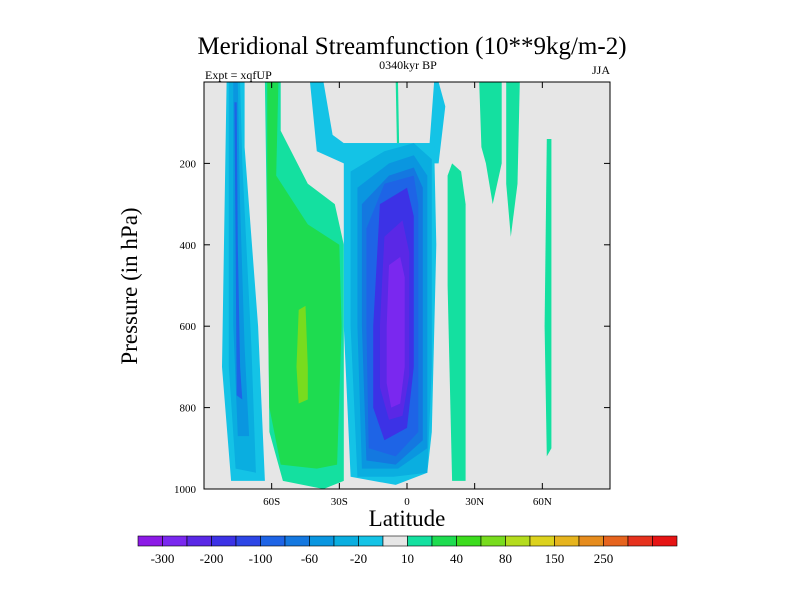  What do you see at coordinates (302, 354) in the screenshot?
I see `region-sh-ferrel-cell-peak` at bounding box center [302, 354].